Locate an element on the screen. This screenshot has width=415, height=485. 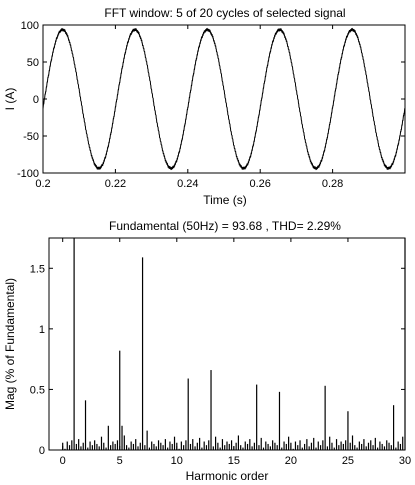
spectrum-x-tick-label: 20 is located at coordinates (291, 461).